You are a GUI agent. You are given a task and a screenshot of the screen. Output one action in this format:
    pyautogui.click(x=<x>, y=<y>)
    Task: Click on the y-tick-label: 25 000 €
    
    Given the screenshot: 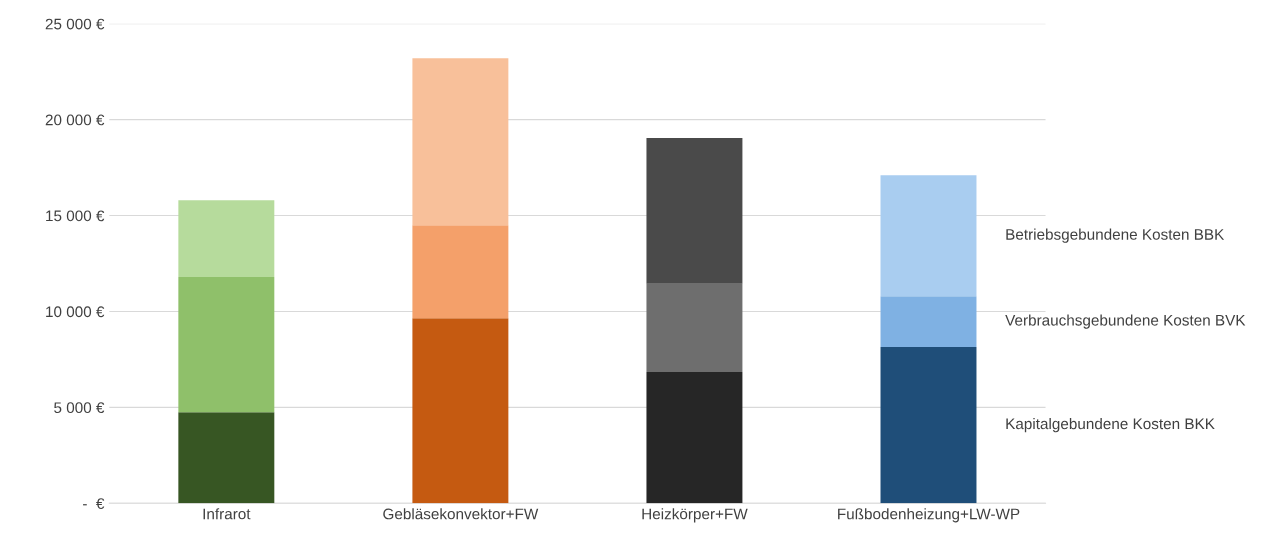 What is the action you would take?
    pyautogui.click(x=75, y=24)
    